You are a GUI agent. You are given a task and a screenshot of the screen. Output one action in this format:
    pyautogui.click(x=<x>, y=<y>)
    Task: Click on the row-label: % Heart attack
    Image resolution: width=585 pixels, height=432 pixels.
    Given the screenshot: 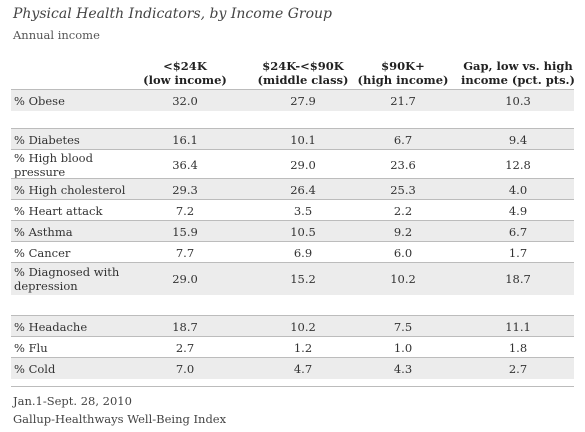 What is the action you would take?
    pyautogui.click(x=58, y=210)
    